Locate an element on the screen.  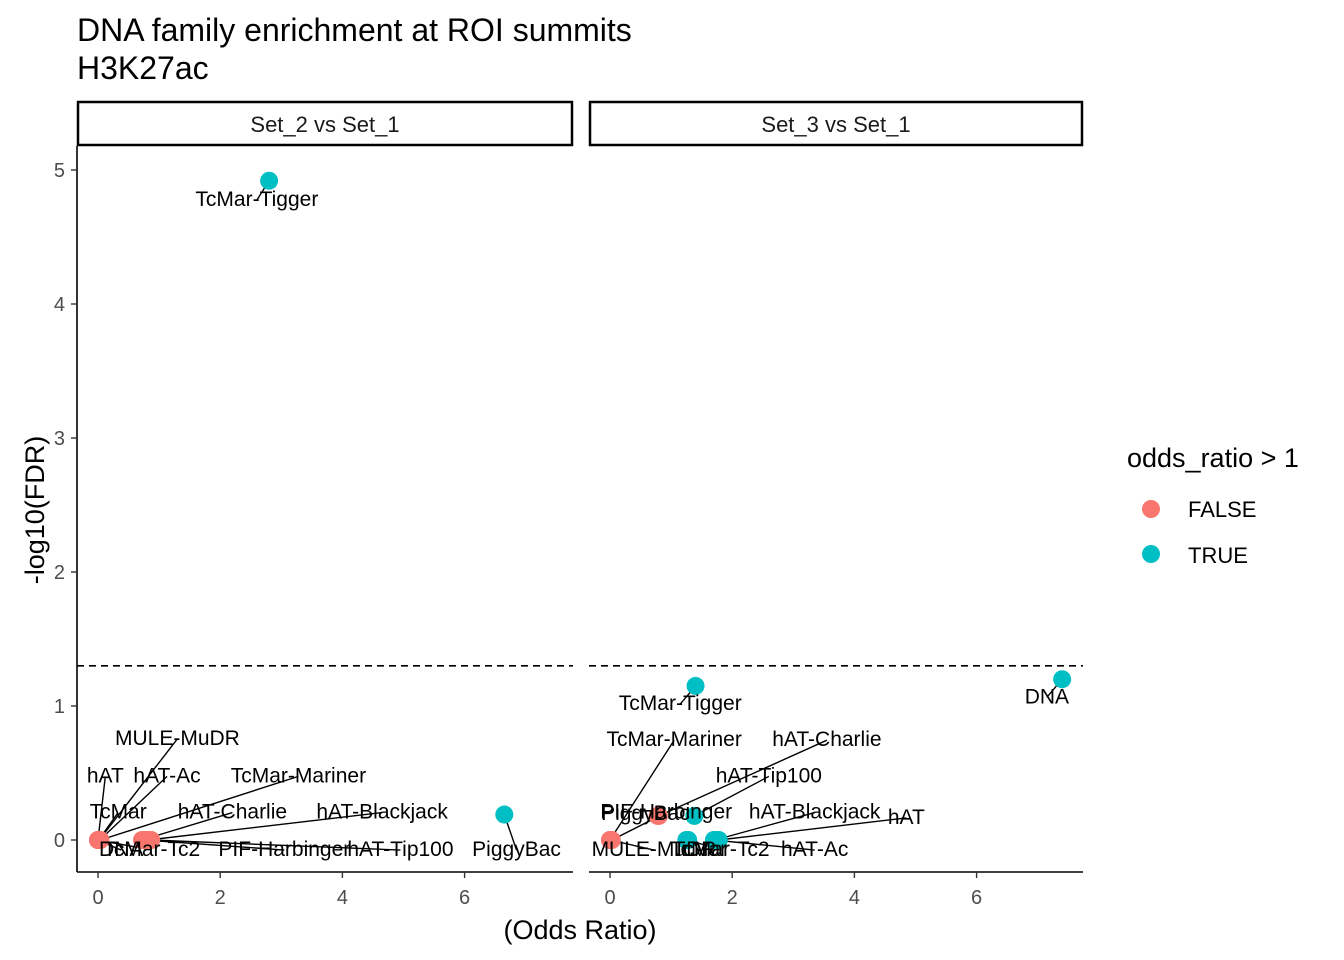
connector-hat-charlie is located at coordinates (743, 778).